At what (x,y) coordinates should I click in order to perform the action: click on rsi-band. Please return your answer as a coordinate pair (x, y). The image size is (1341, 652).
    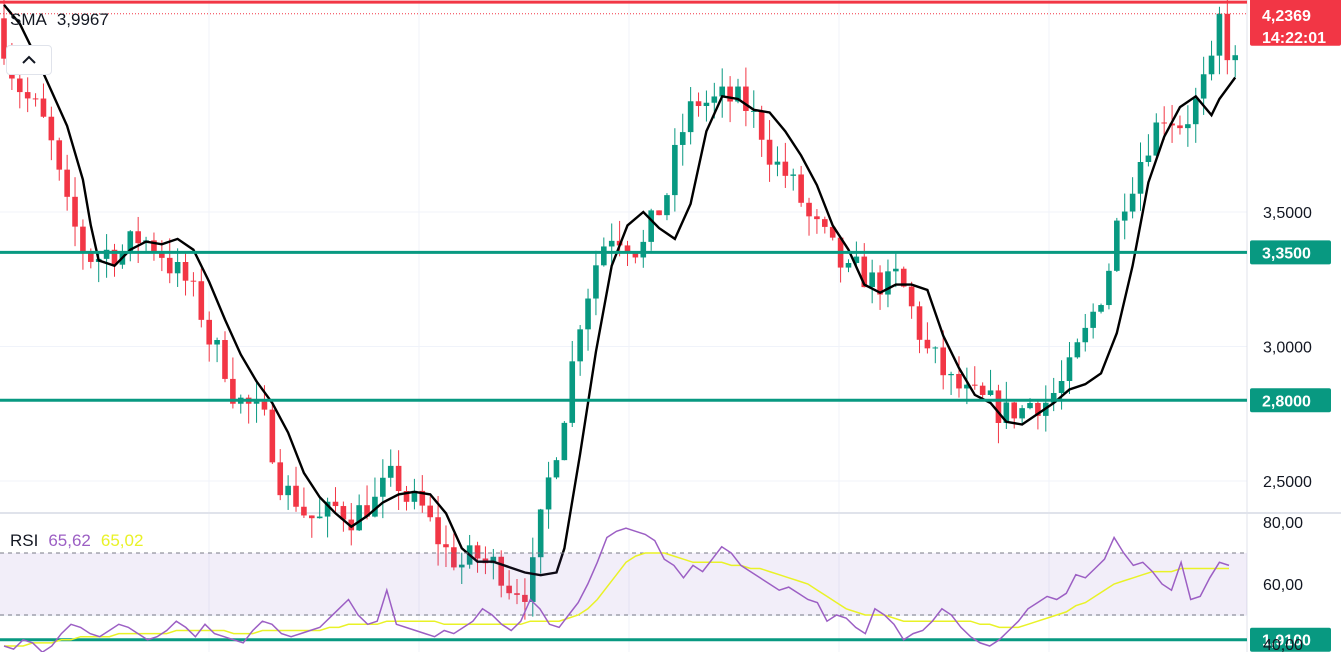
    Looking at the image, I should click on (623, 584).